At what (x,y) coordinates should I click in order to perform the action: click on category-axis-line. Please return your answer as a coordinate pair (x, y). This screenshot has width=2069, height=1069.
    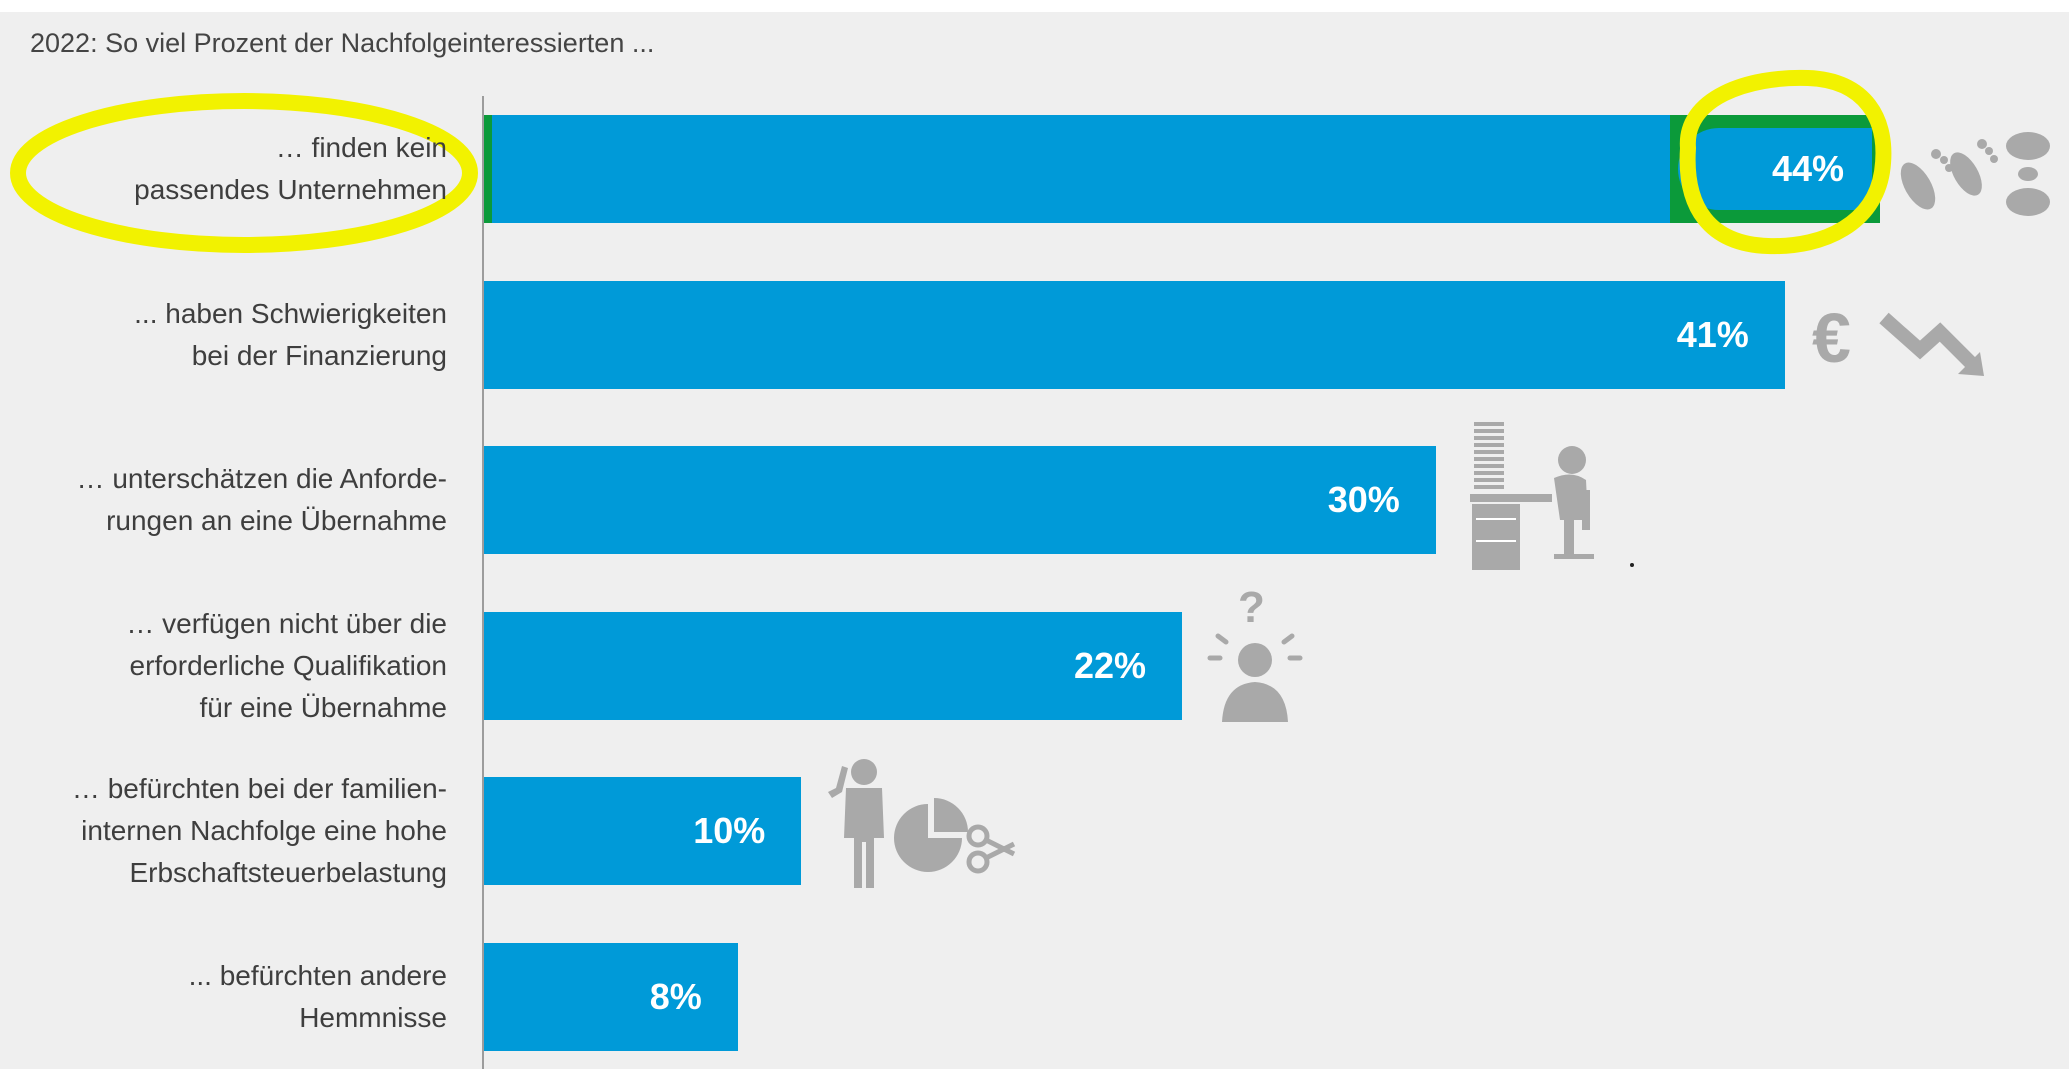
    Looking at the image, I should click on (483, 582).